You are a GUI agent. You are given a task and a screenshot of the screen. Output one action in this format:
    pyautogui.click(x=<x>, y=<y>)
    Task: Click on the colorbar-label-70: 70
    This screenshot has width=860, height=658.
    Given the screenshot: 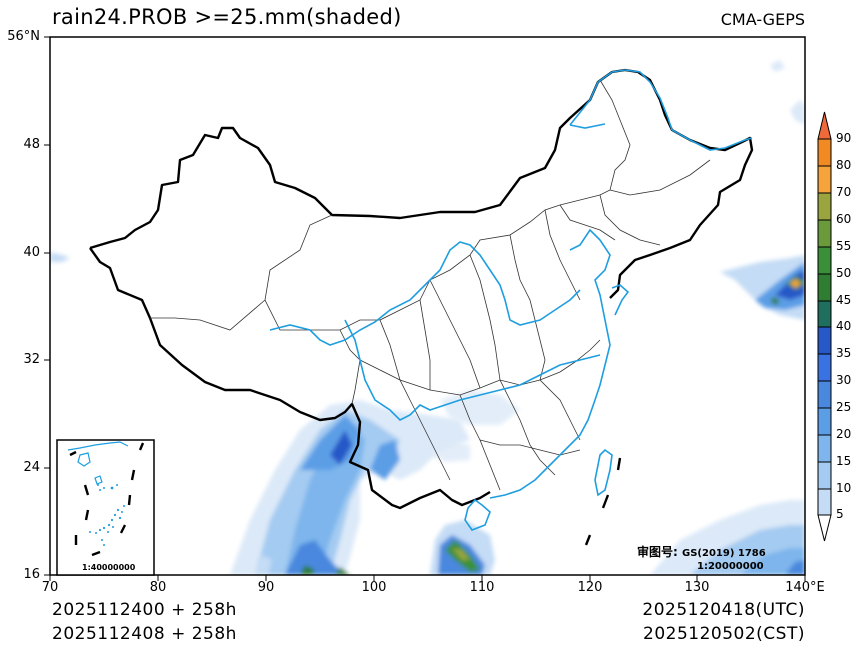 What is the action you would take?
    pyautogui.click(x=844, y=192)
    